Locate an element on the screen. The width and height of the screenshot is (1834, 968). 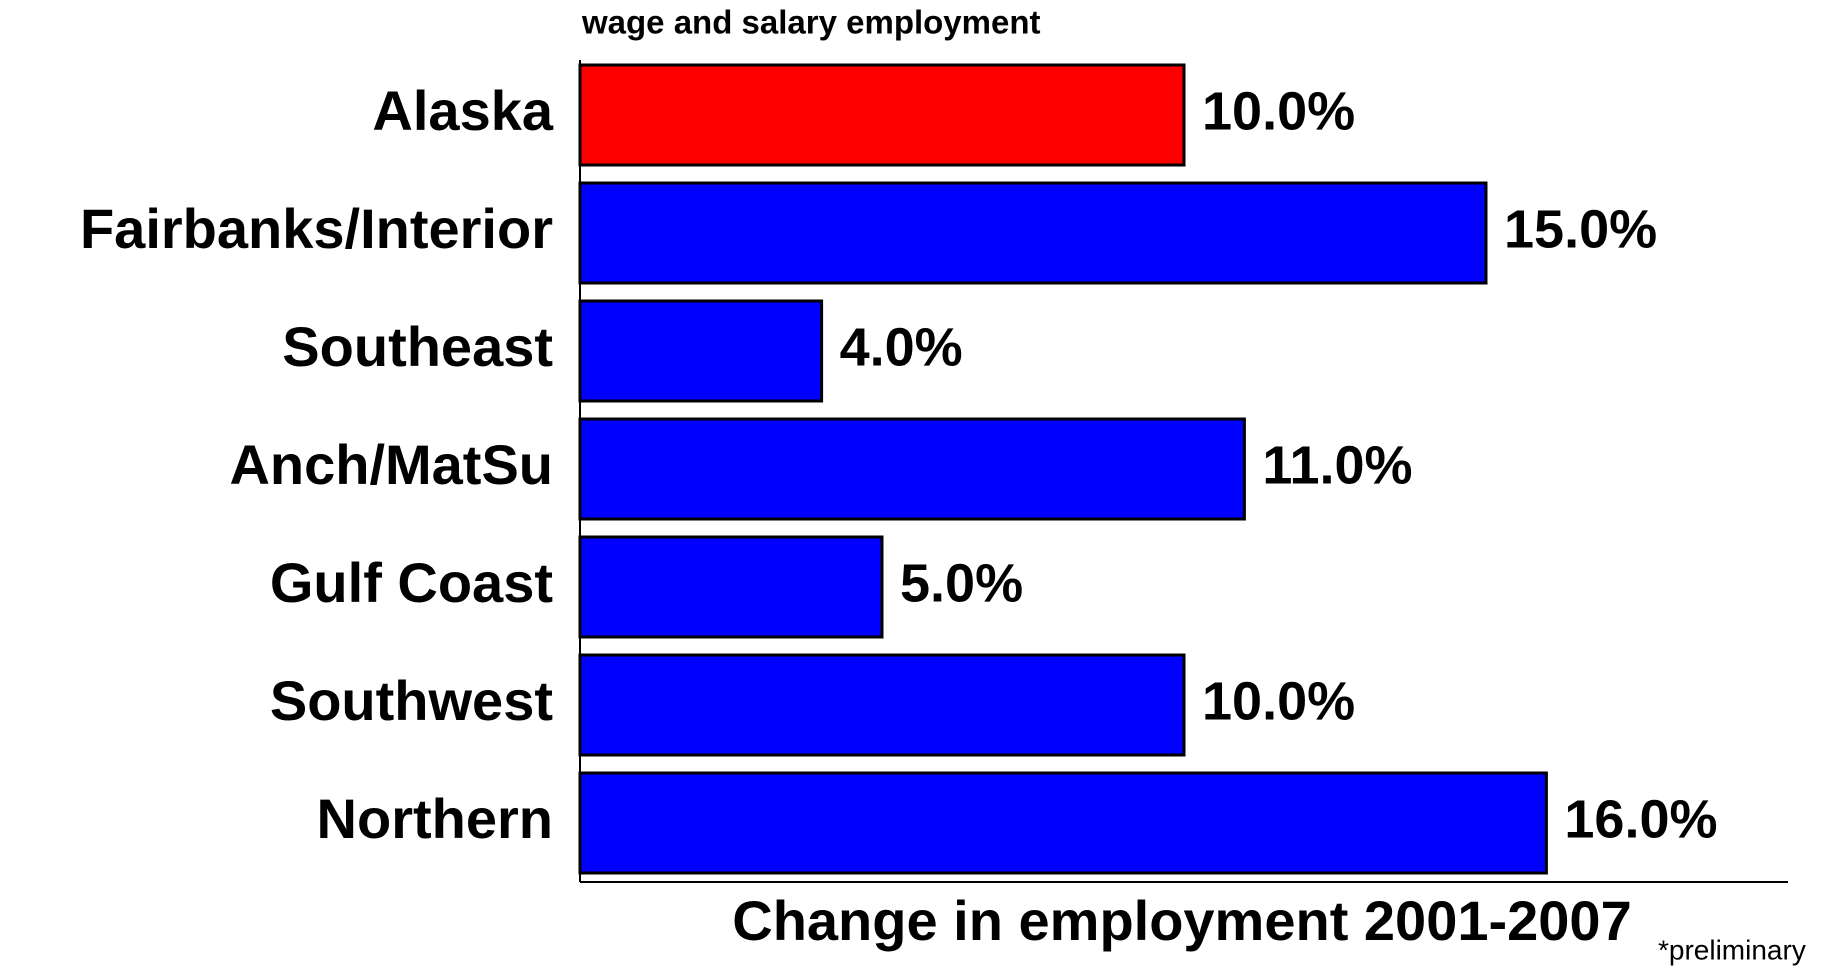
category-label: Southwest is located at coordinates (411, 700).